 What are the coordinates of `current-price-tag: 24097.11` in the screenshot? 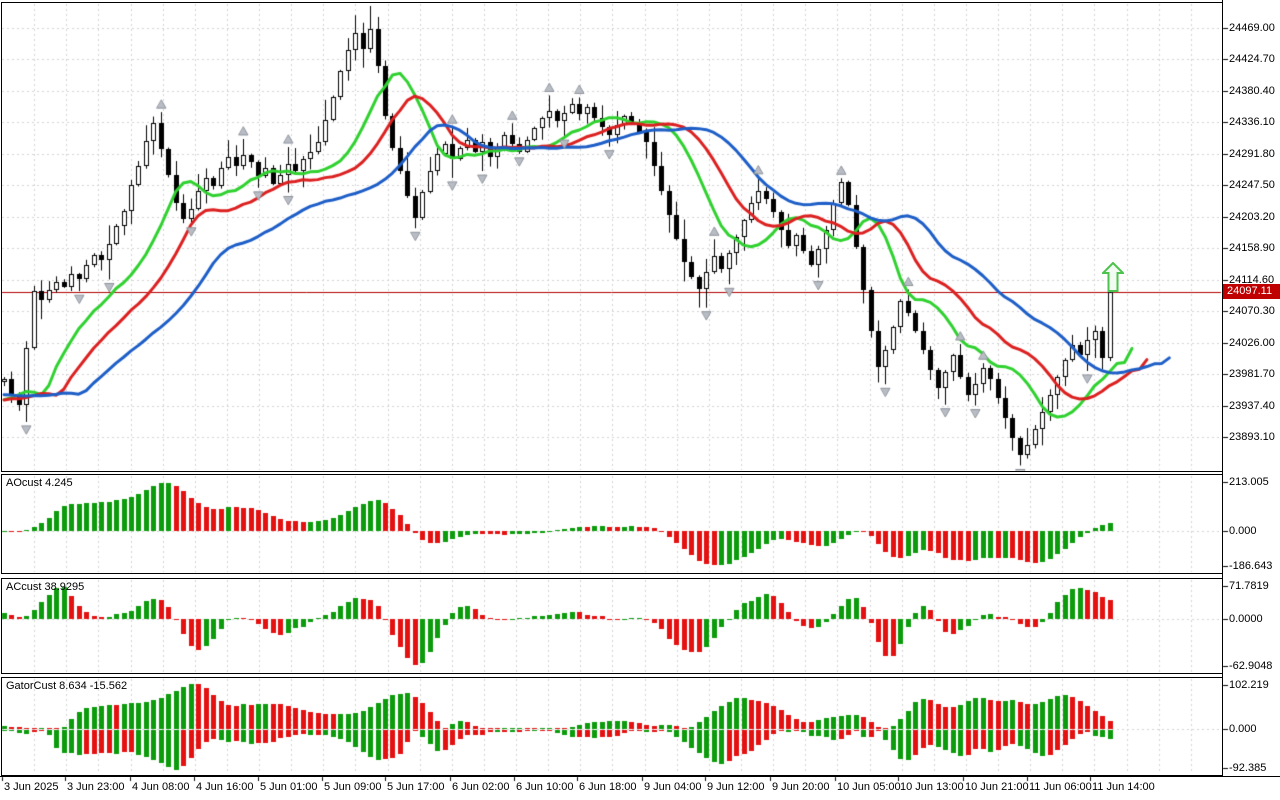 It's located at (1251, 291).